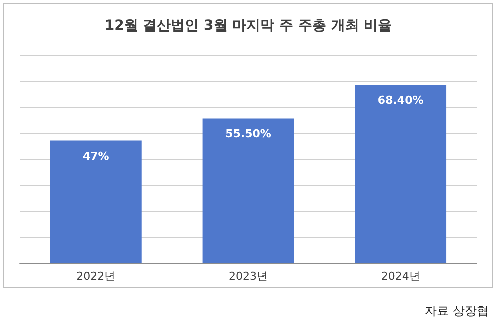 The width and height of the screenshot is (497, 323). What do you see at coordinates (400, 276) in the screenshot?
I see `x-tick-label: 2024년` at bounding box center [400, 276].